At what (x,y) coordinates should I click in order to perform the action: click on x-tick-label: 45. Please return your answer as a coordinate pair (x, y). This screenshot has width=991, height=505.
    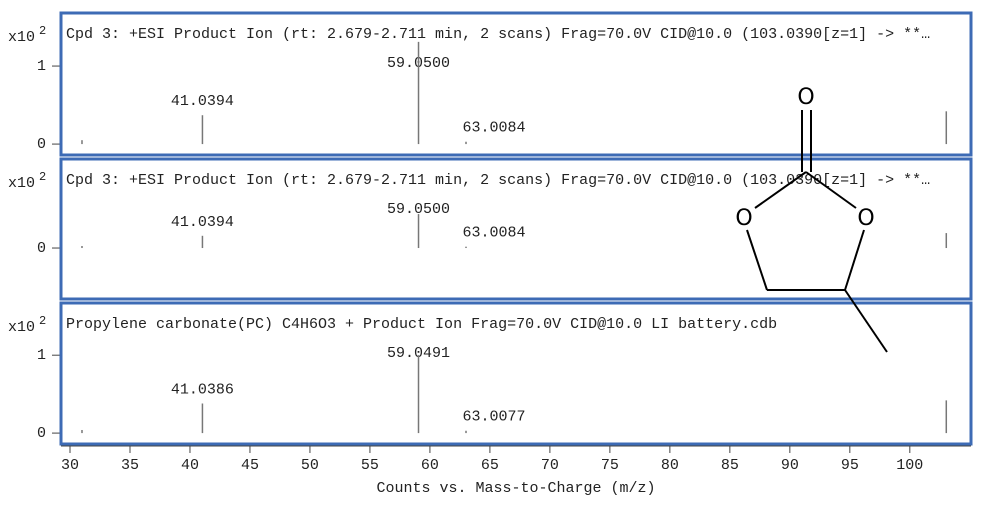
    Looking at the image, I should click on (250, 465).